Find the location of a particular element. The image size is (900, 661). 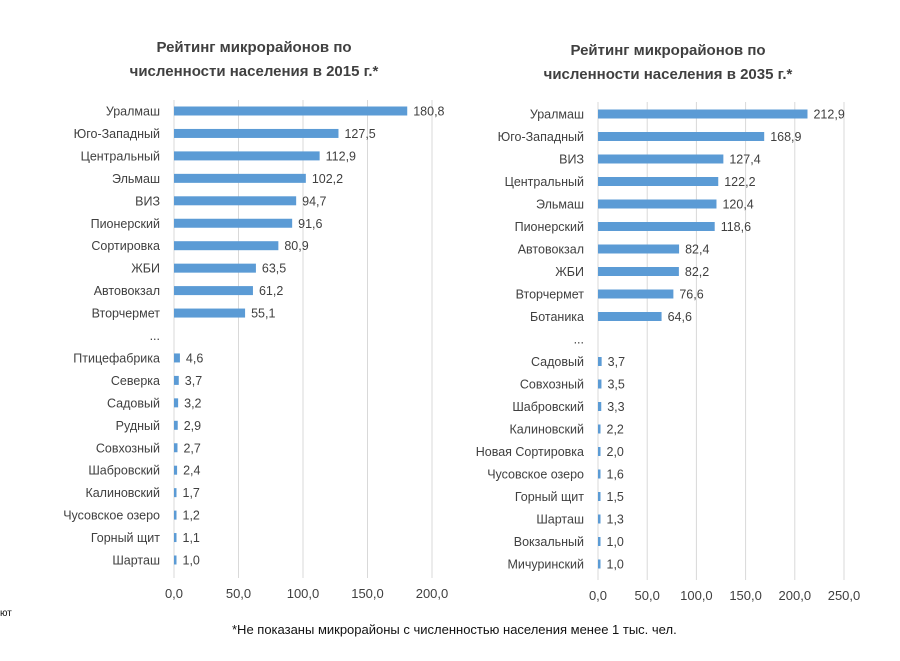

chart2-x-tick-label: 150,0 is located at coordinates (745, 595).